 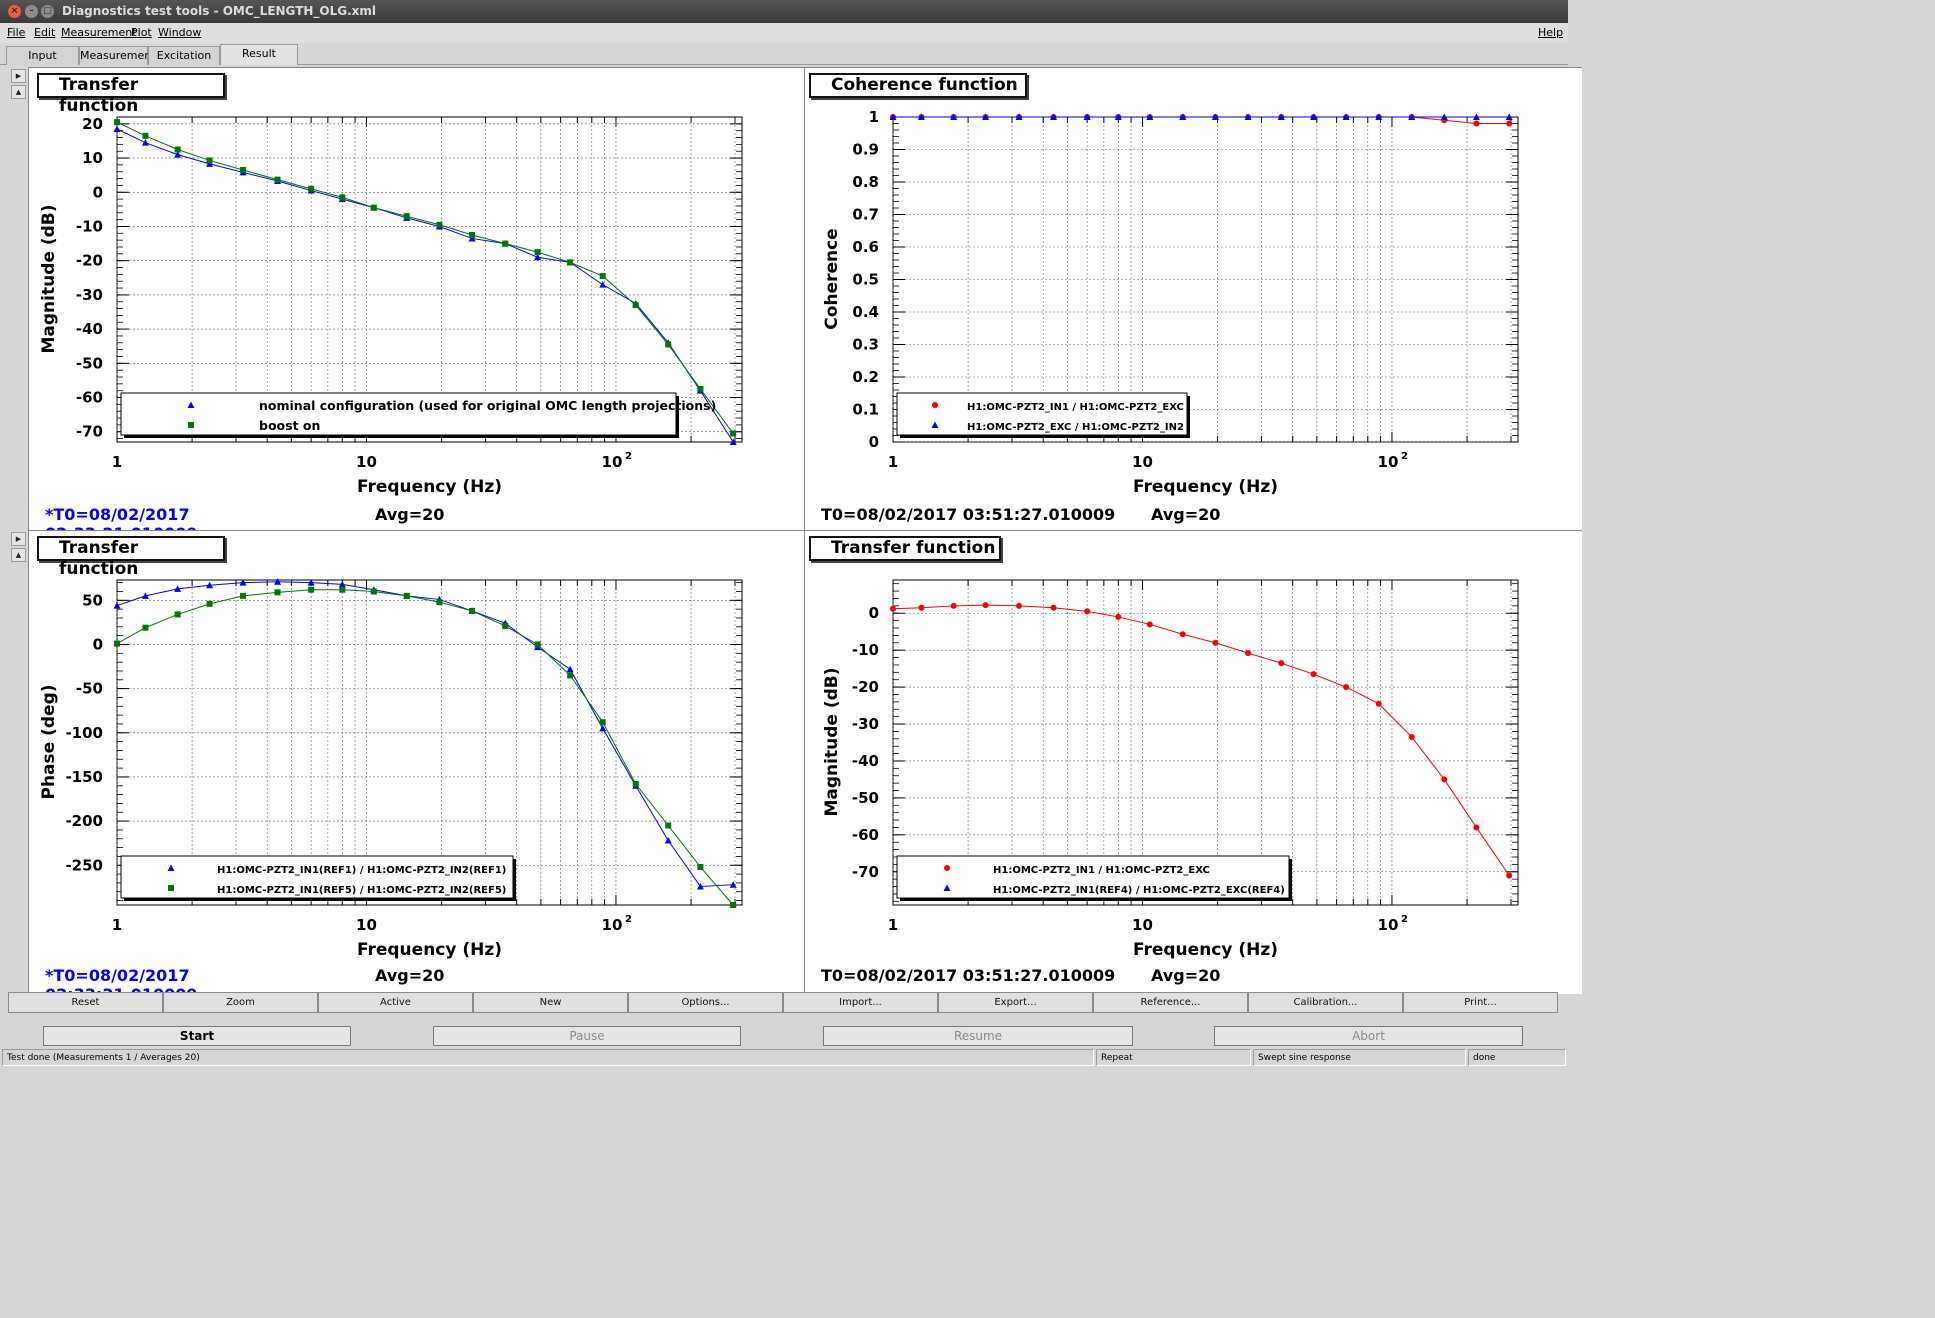 I want to click on y-tick-label: -30, so click(x=865, y=724).